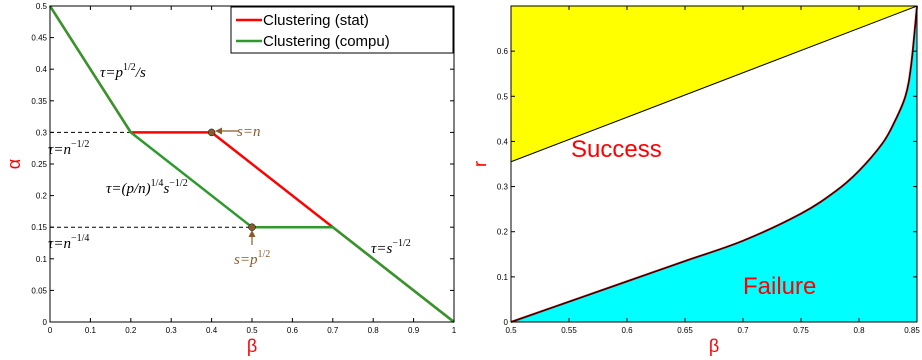 Image resolution: width=922 pixels, height=360 pixels. What do you see at coordinates (14, 164) in the screenshot?
I see `left-y-axis-label: α` at bounding box center [14, 164].